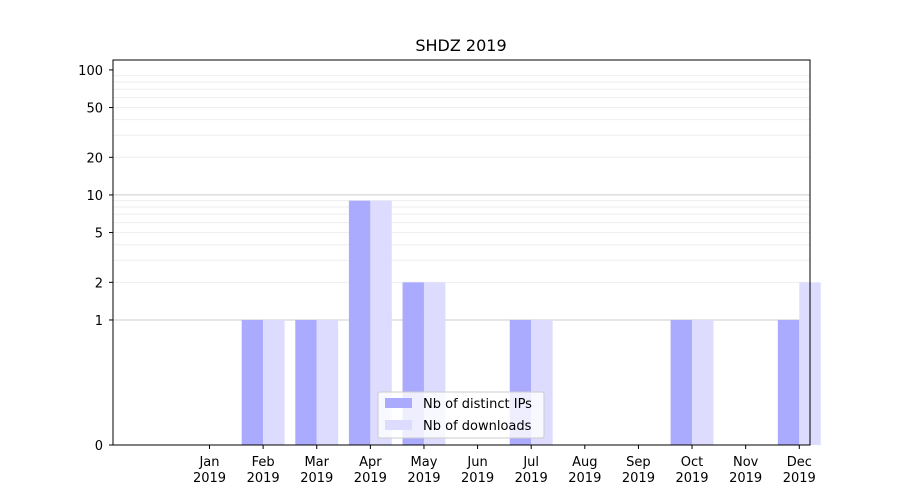 The image size is (900, 500). I want to click on legend-label-downloads: Nb of downloads, so click(477, 426).